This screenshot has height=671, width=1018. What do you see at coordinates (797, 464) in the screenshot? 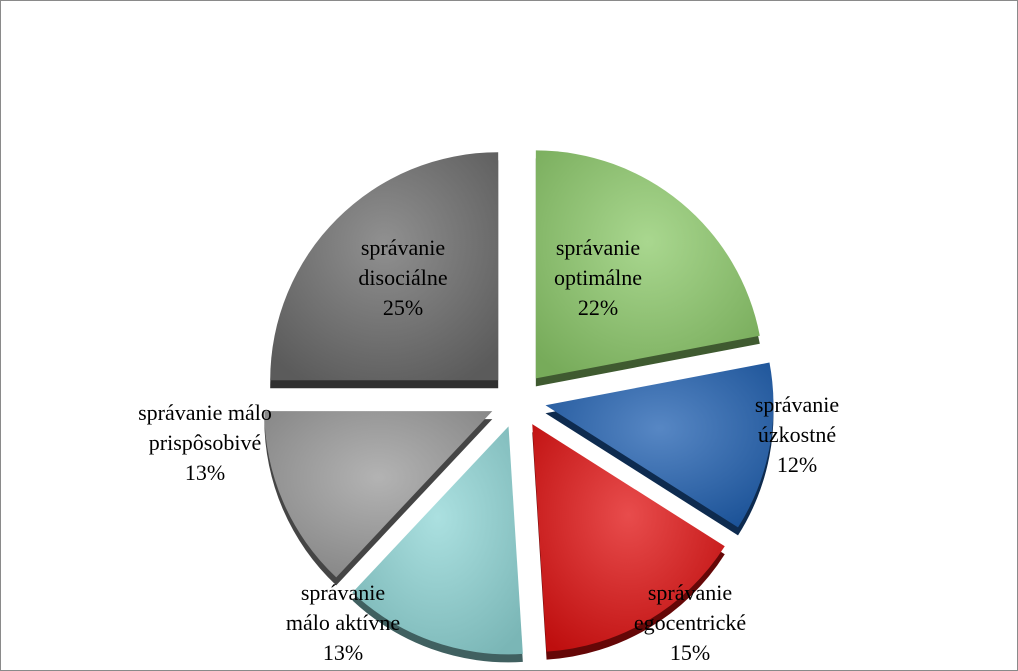
I see `data-label-percent: 12%` at bounding box center [797, 464].